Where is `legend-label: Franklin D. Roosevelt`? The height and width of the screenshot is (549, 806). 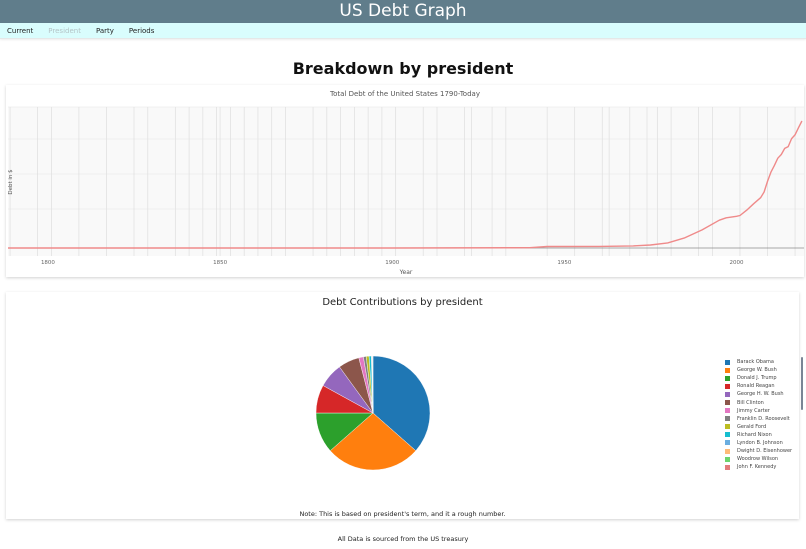 legend-label: Franklin D. Roosevelt is located at coordinates (763, 418).